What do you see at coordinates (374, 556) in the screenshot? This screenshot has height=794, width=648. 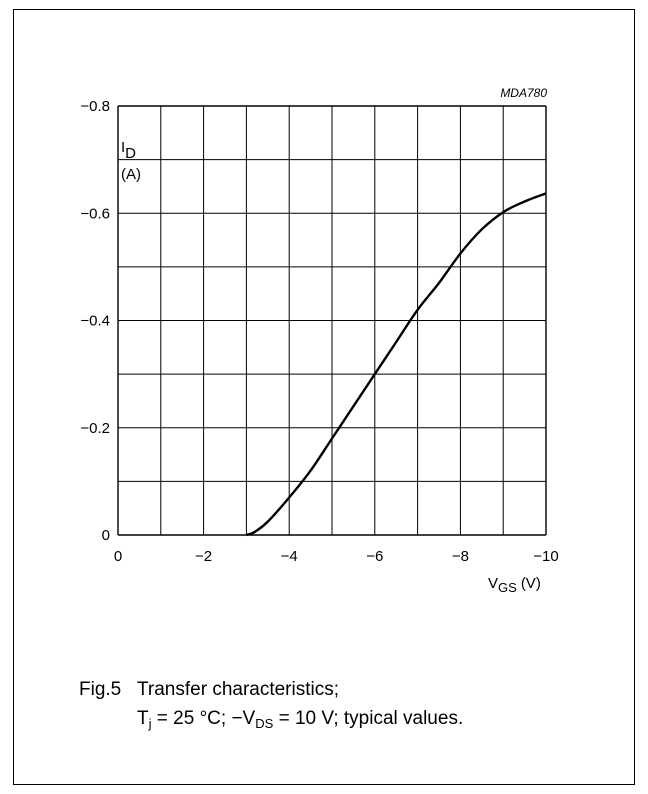 I see `x-tick-label: −6` at bounding box center [374, 556].